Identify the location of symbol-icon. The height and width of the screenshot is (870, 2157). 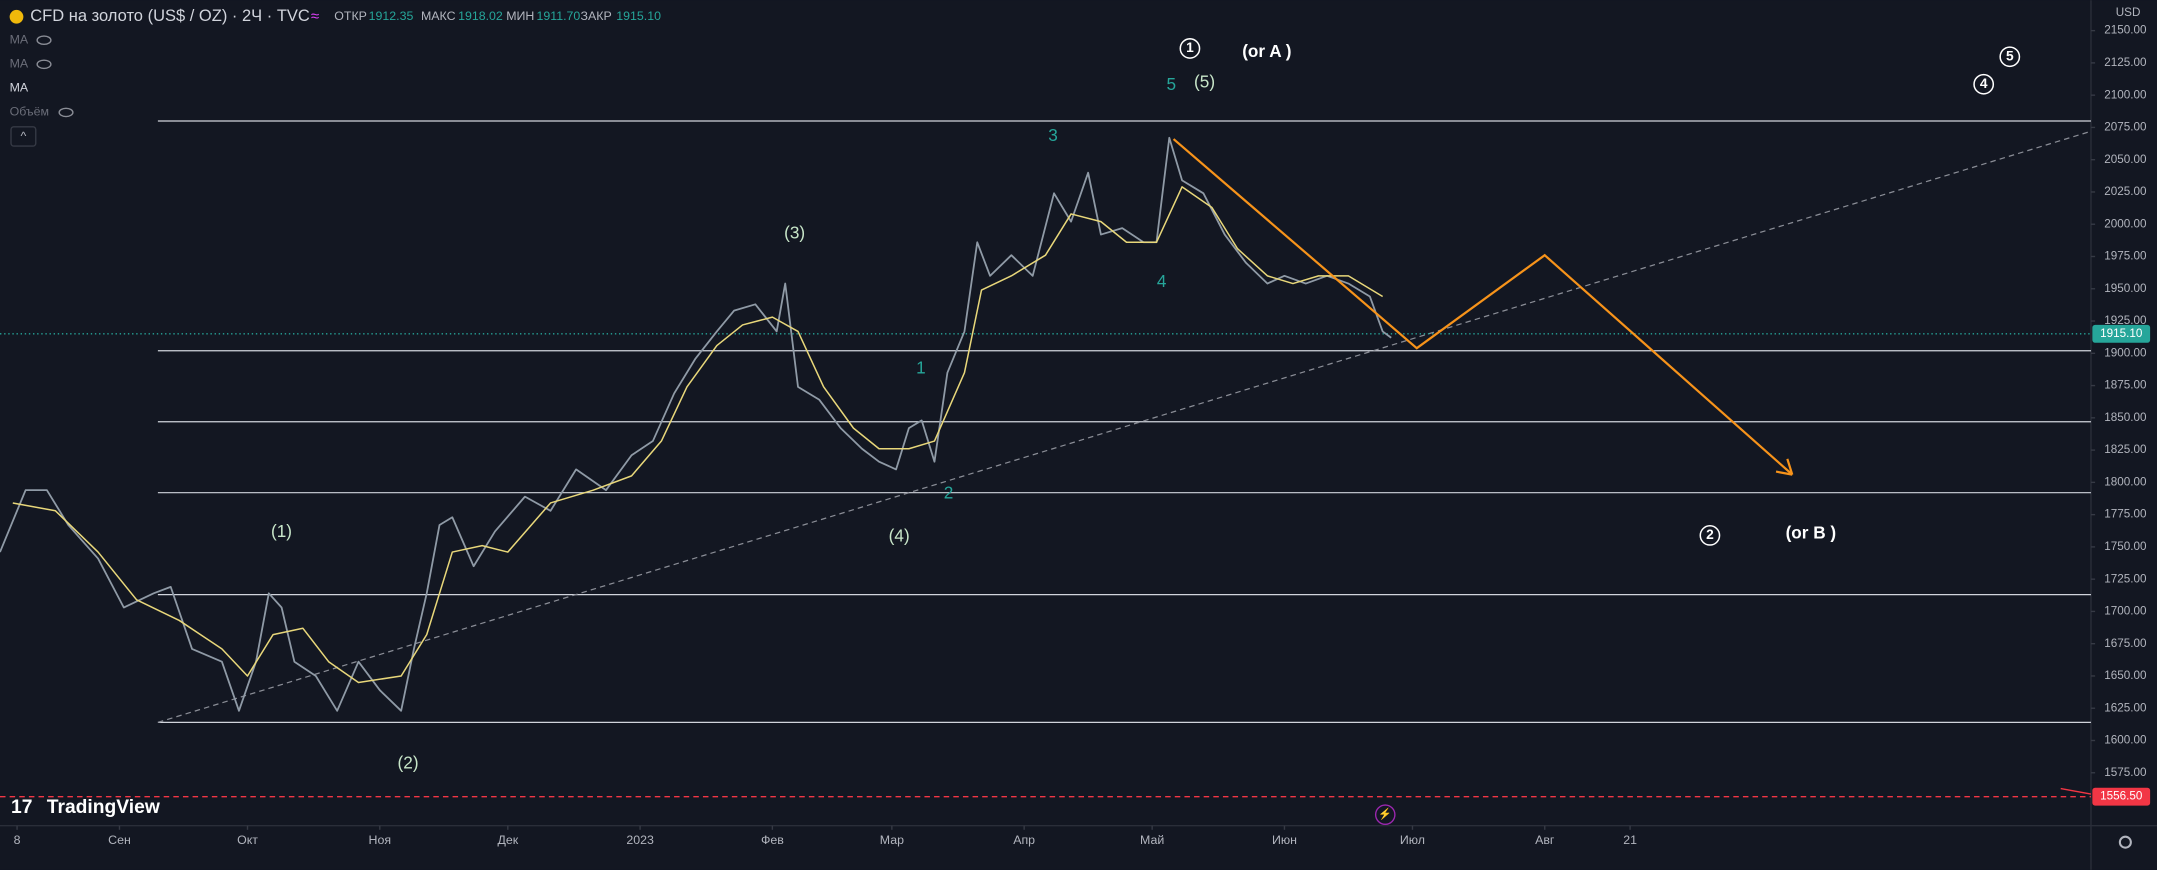
(16, 16).